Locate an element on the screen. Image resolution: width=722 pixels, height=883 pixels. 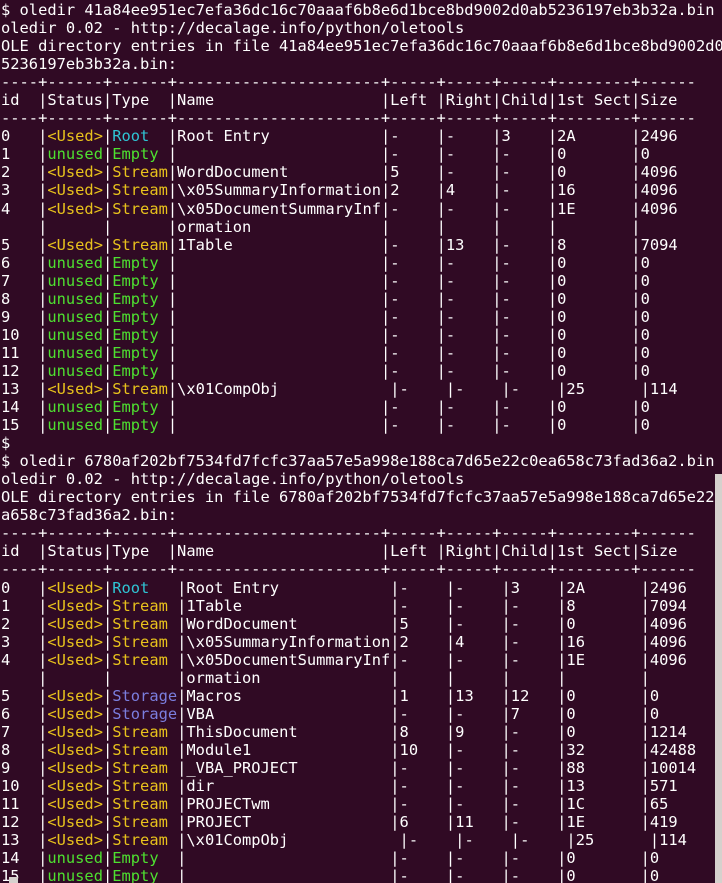
cell-child: 7 is located at coordinates (534, 713).